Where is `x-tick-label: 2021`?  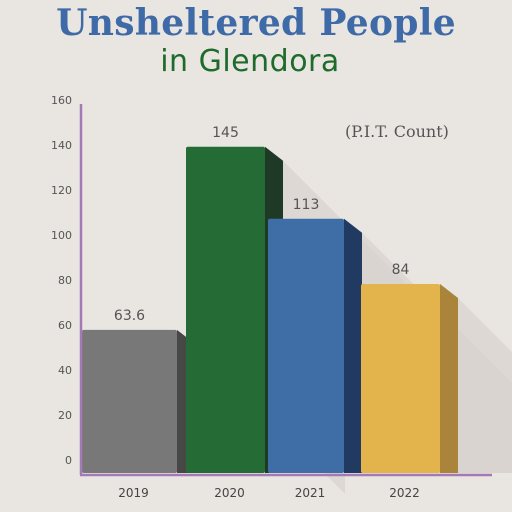 x-tick-label: 2021 is located at coordinates (310, 493).